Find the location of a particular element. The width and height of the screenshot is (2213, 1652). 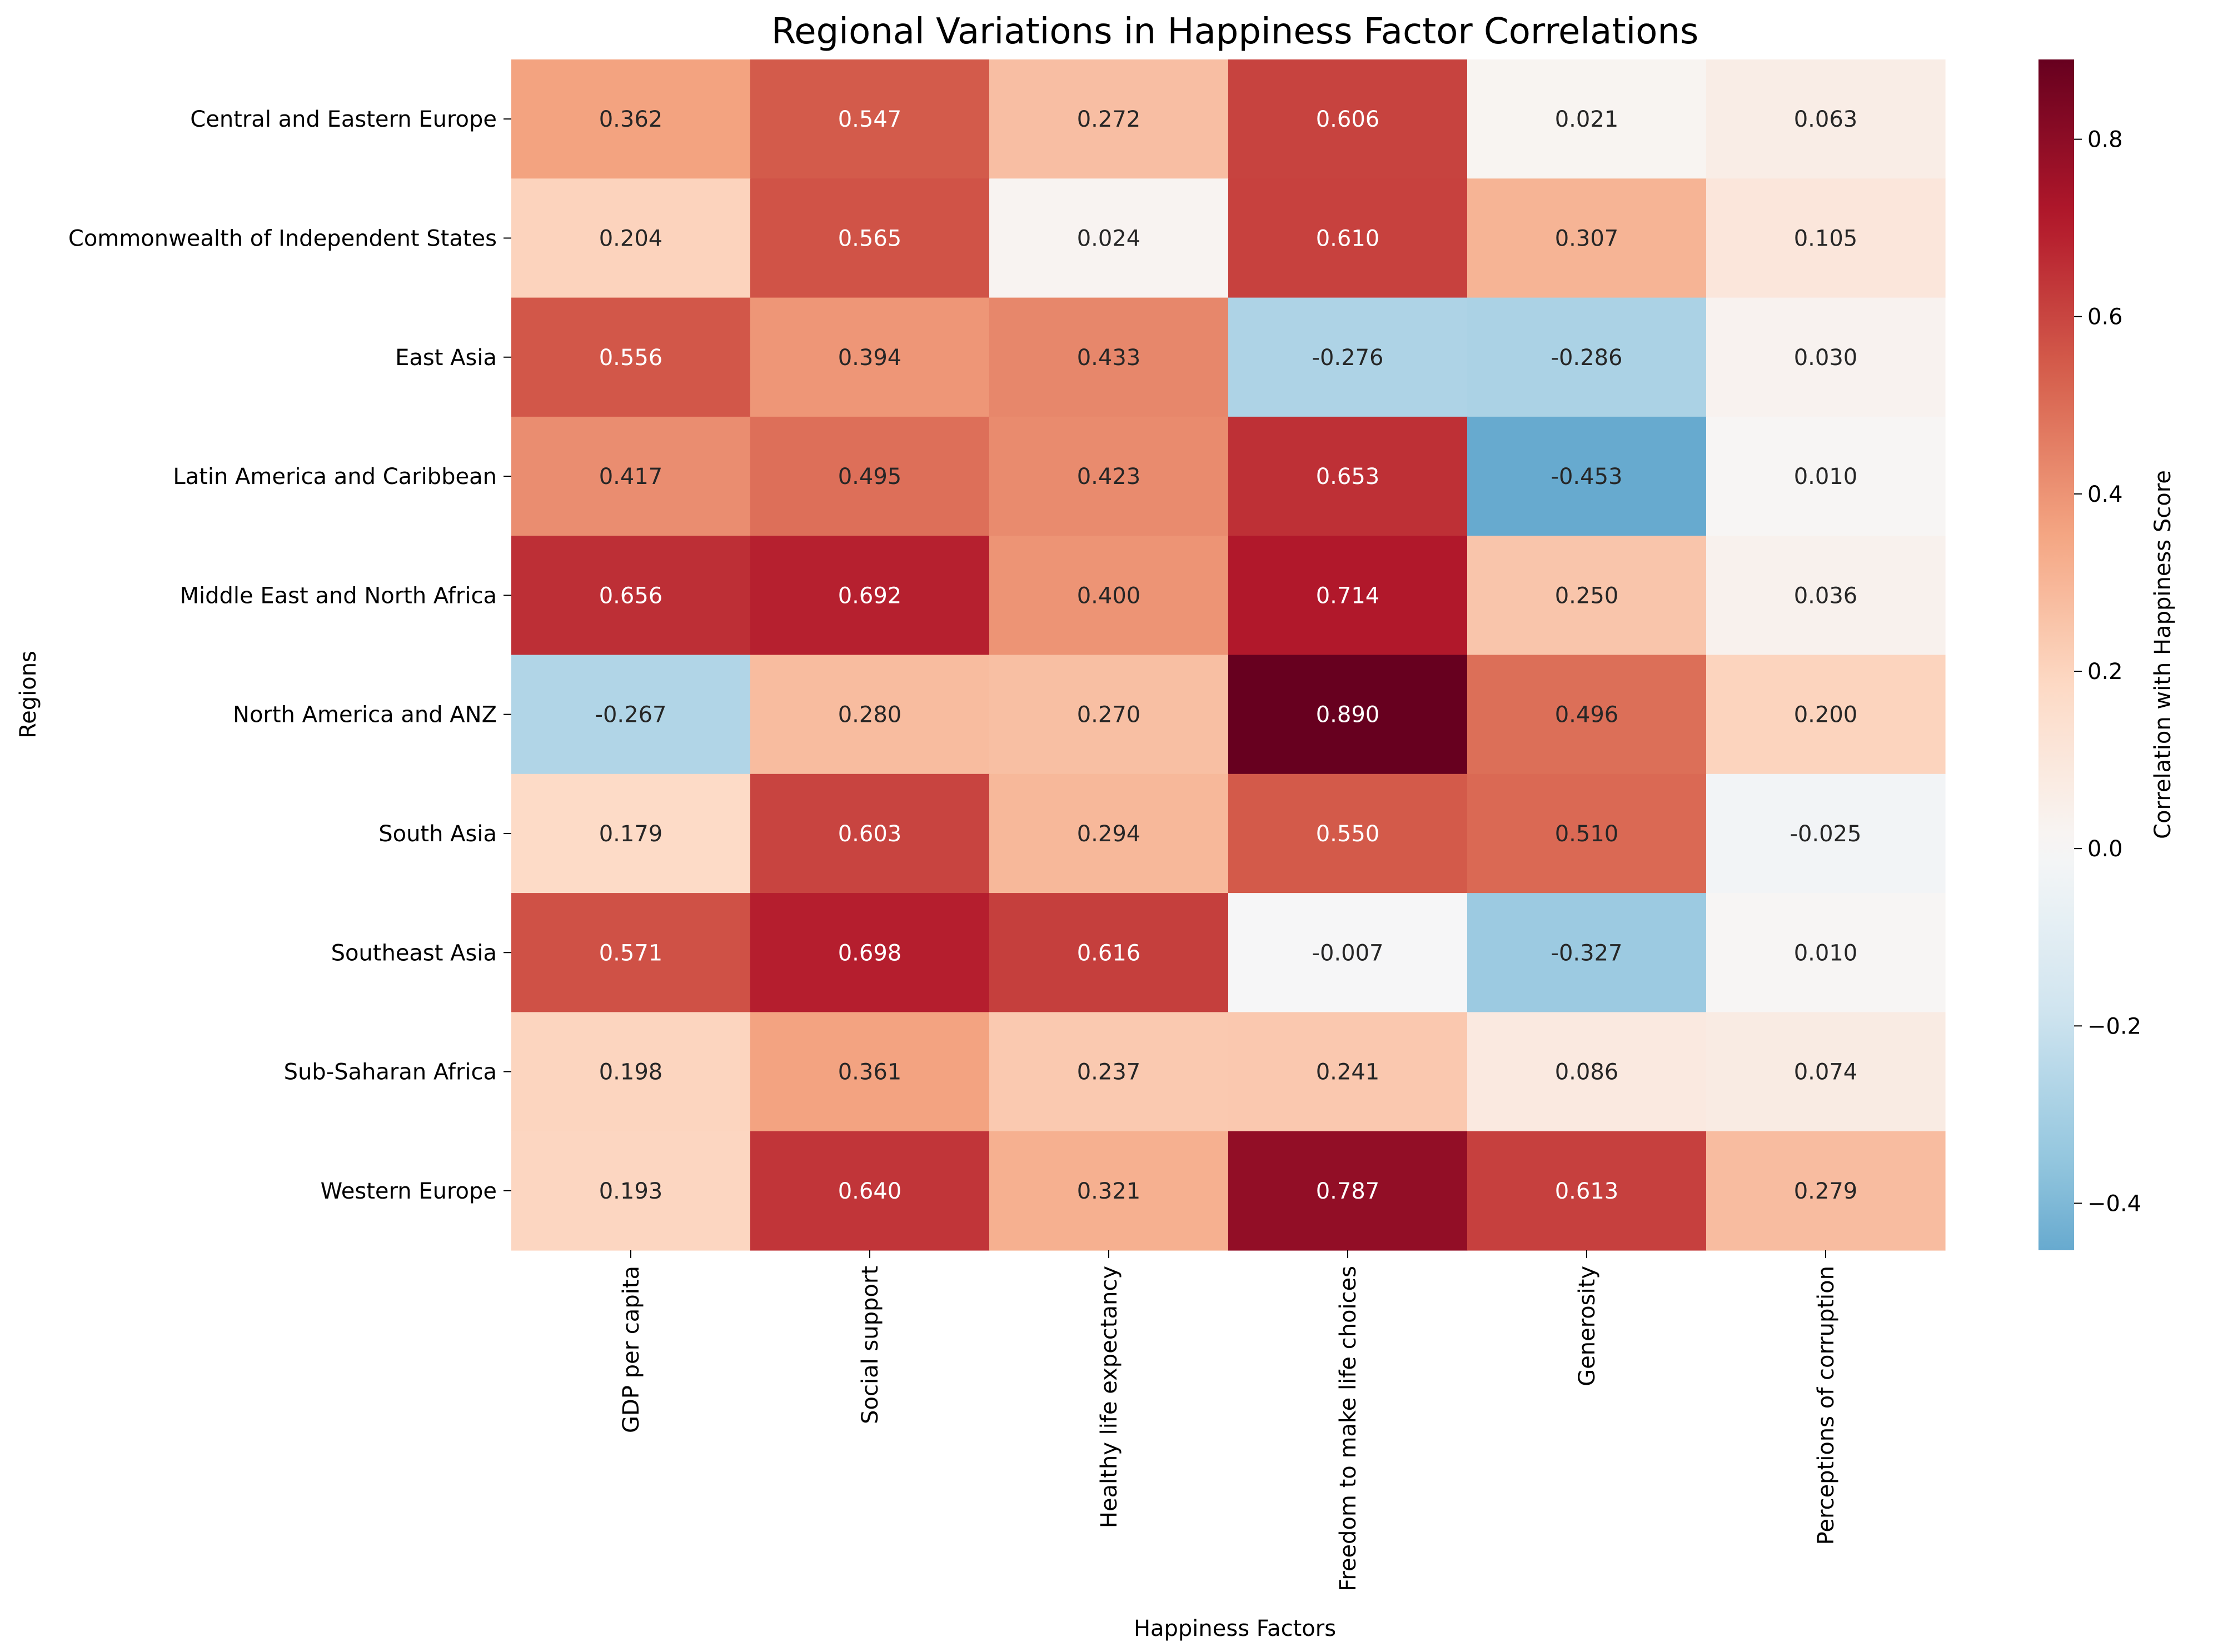

column-label: GDP per capita is located at coordinates (631, 1349).